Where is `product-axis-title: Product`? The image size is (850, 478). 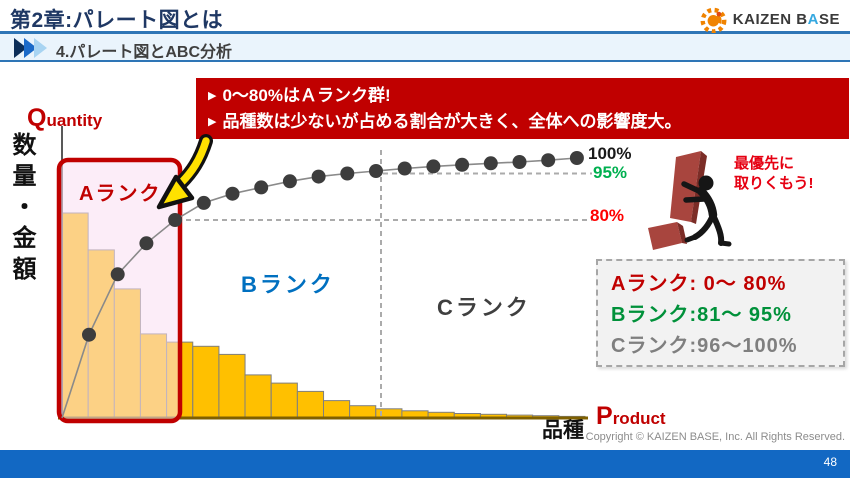 product-axis-title: Product is located at coordinates (631, 416).